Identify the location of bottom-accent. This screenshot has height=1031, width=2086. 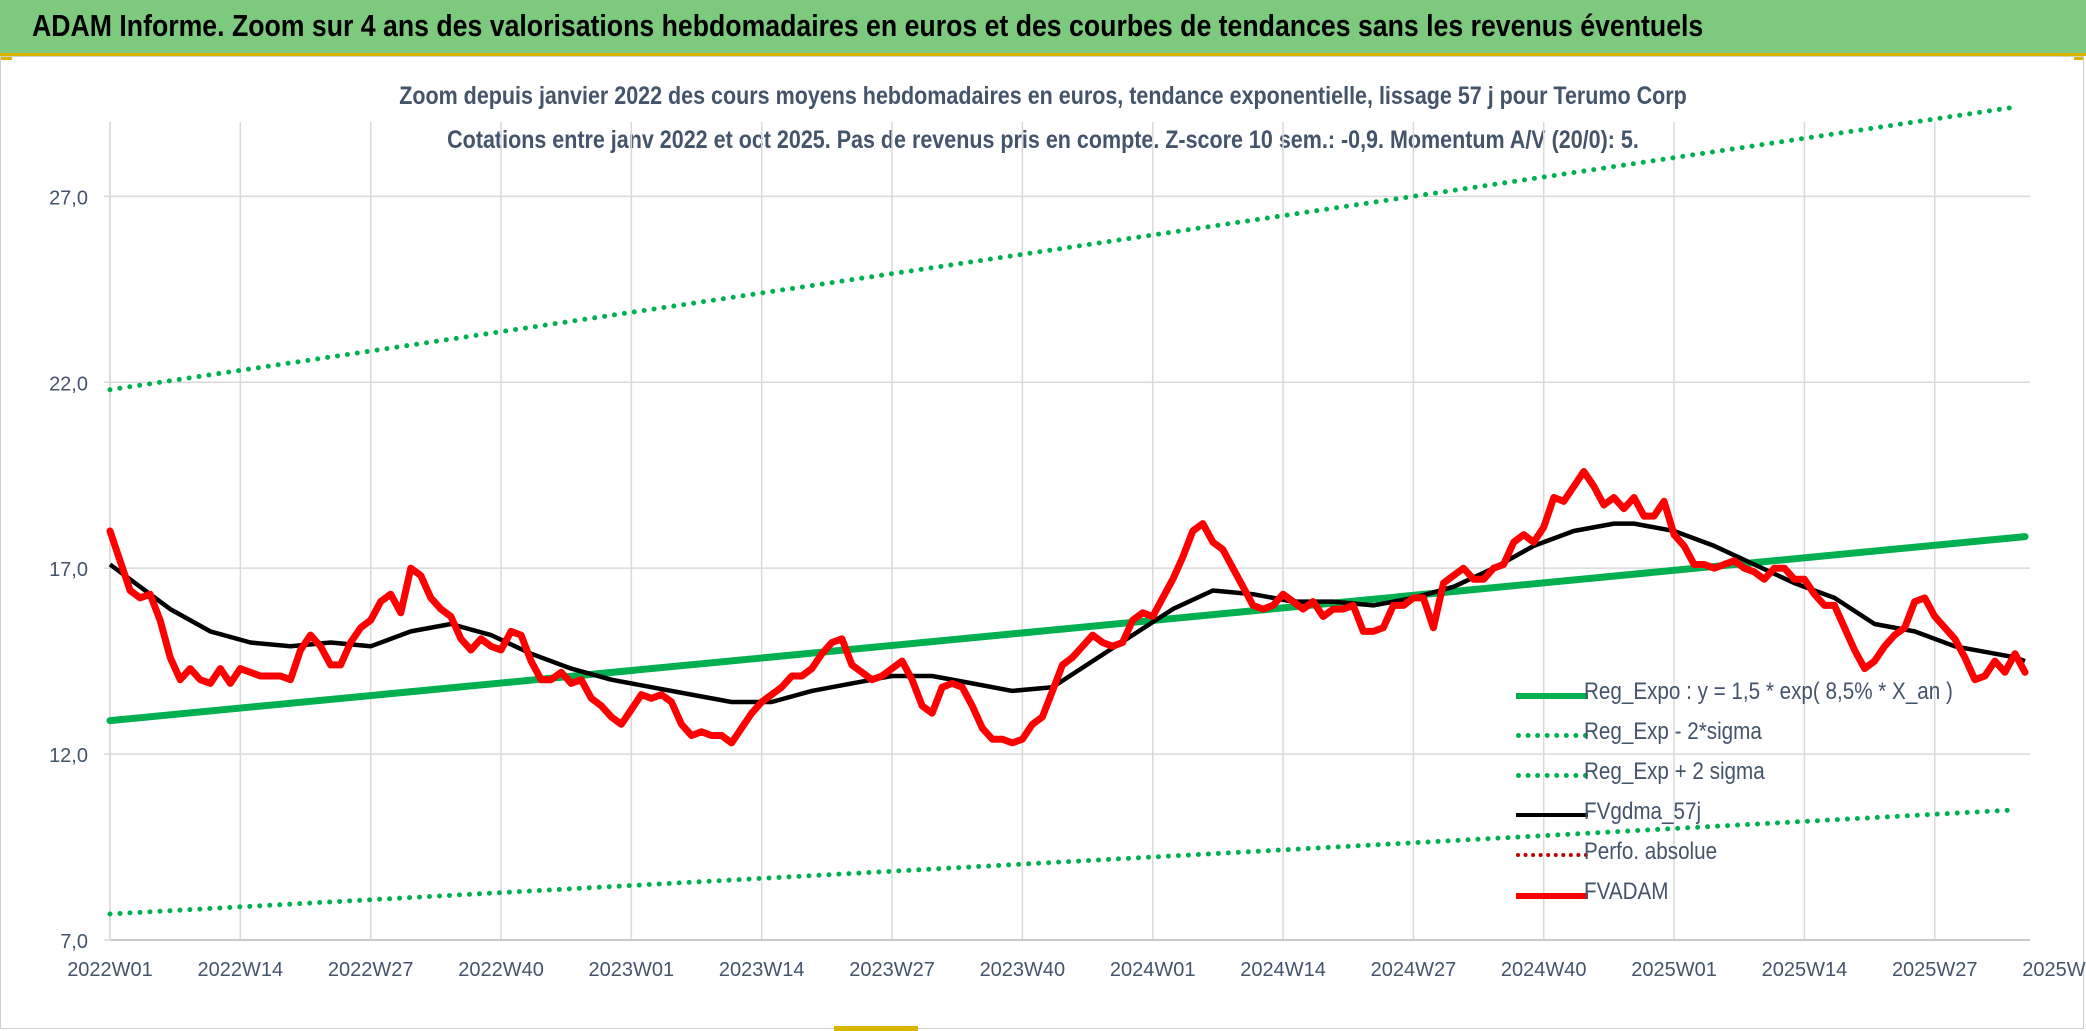
(876, 1028).